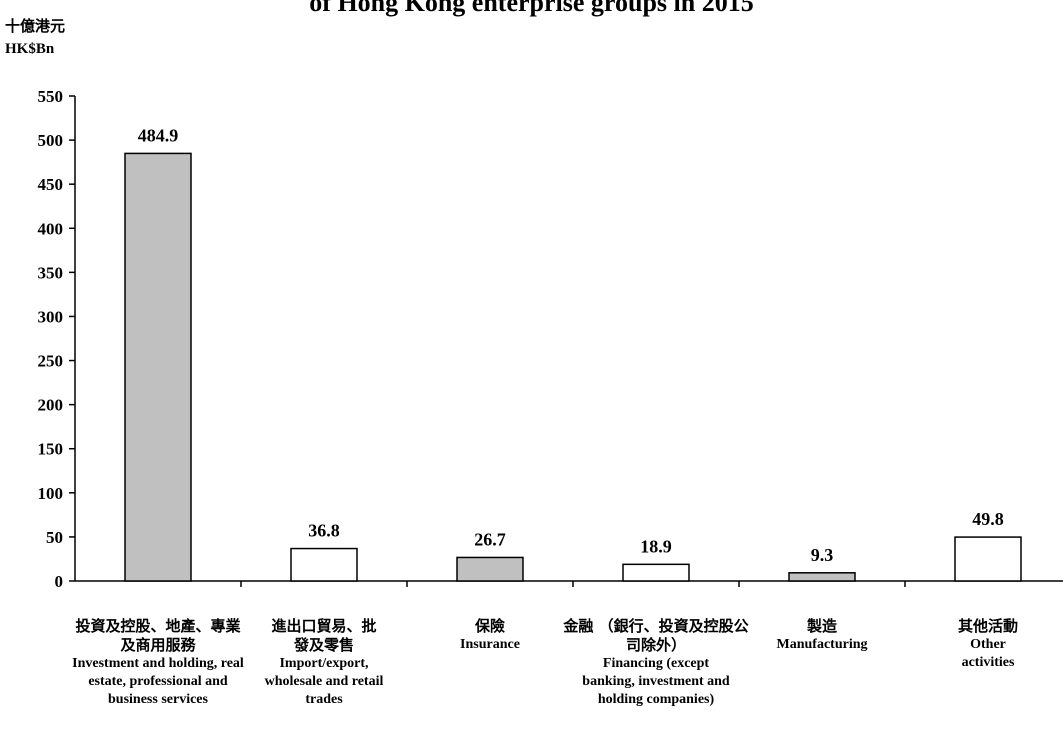 Image resolution: width=1063 pixels, height=746 pixels. Describe the element at coordinates (821, 626) in the screenshot. I see `category-label-zh: 製造` at that location.